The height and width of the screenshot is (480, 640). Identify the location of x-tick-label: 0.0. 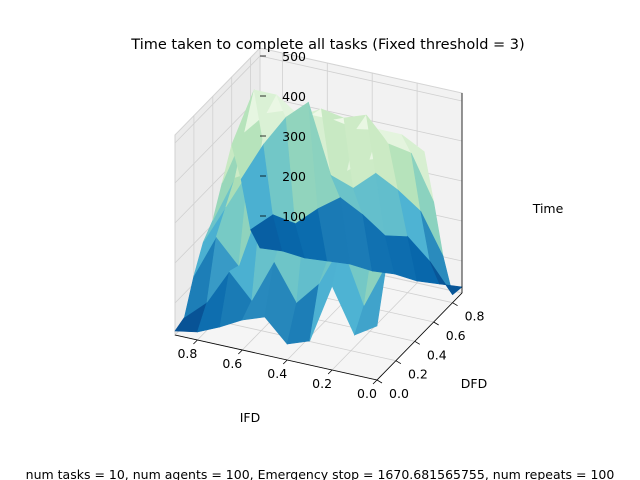
(367, 393).